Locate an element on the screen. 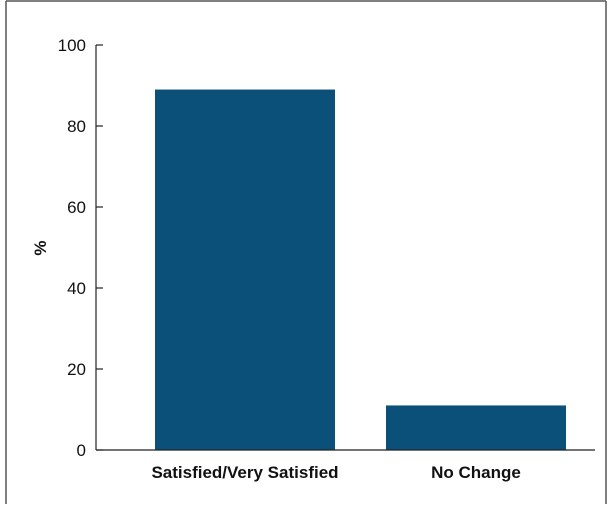 This screenshot has width=611, height=510. x-tick-label: Satisfied/Very Satisfied is located at coordinates (244, 472).